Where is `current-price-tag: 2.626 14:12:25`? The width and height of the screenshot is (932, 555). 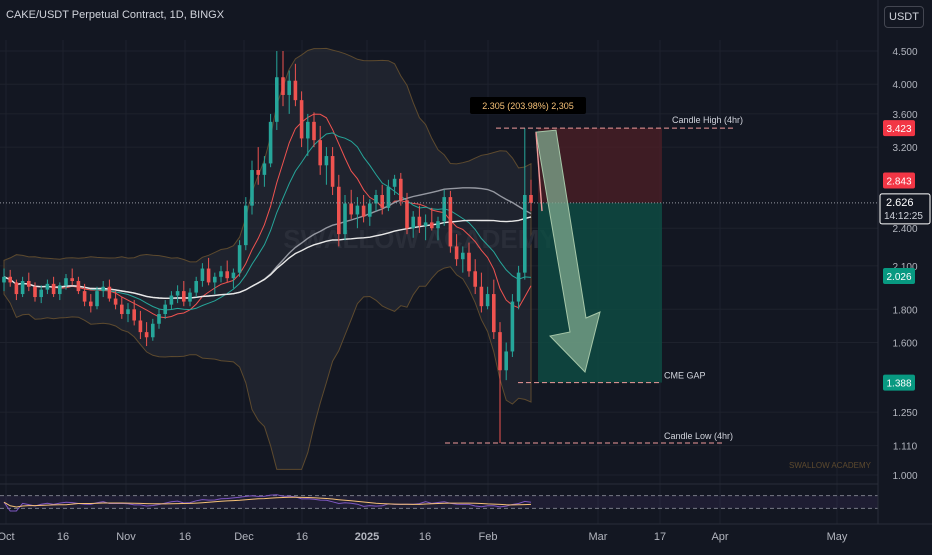 current-price-tag: 2.626 14:12:25 is located at coordinates (905, 209).